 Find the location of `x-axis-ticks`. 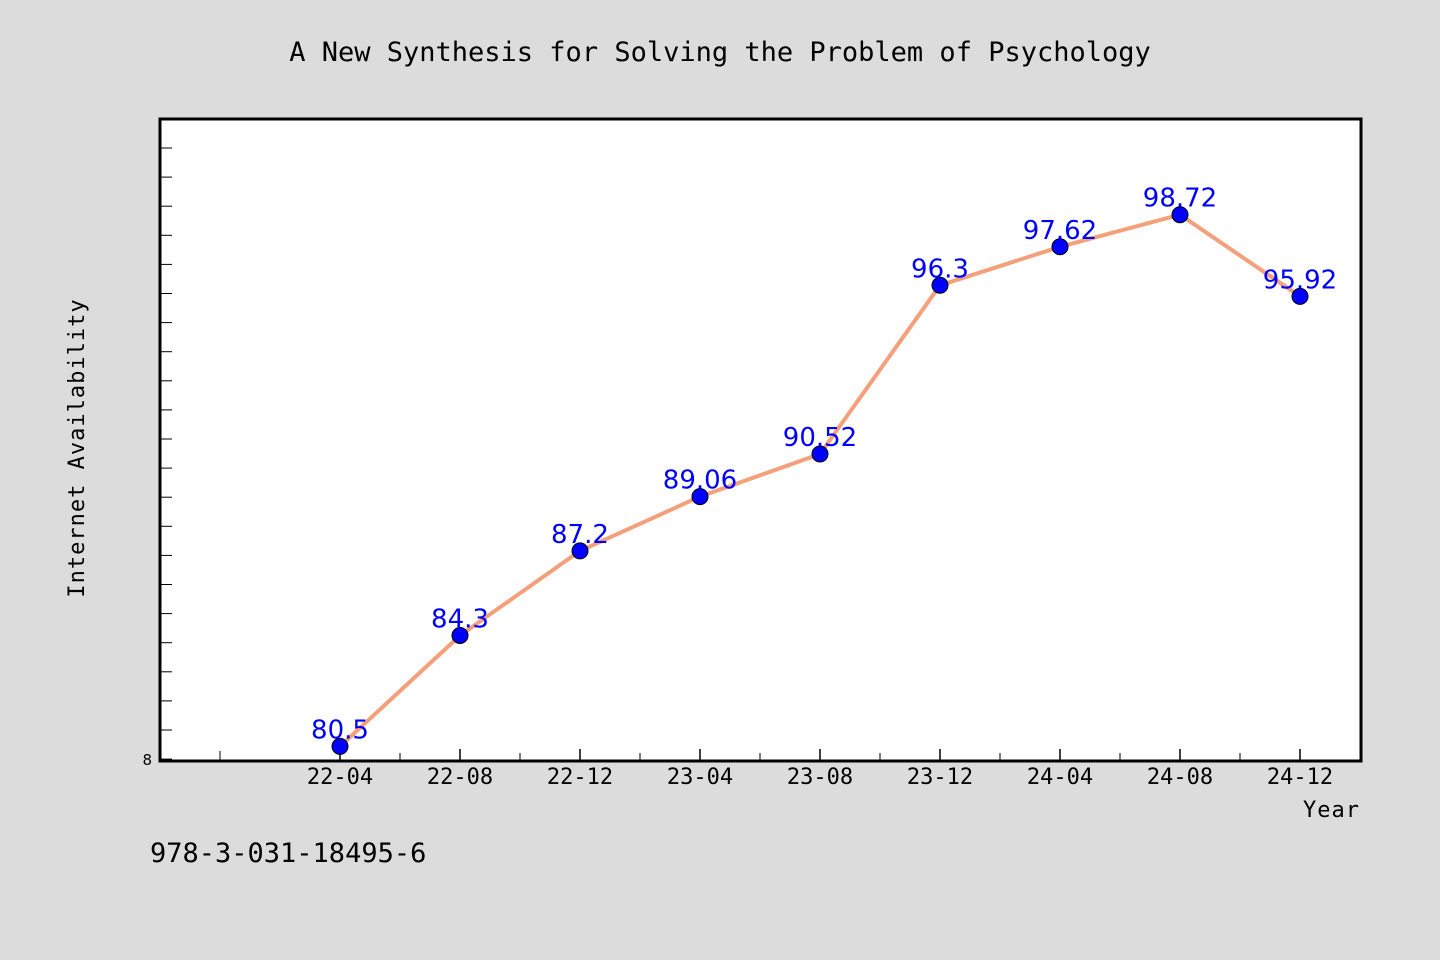

x-axis-ticks is located at coordinates (790, 755).